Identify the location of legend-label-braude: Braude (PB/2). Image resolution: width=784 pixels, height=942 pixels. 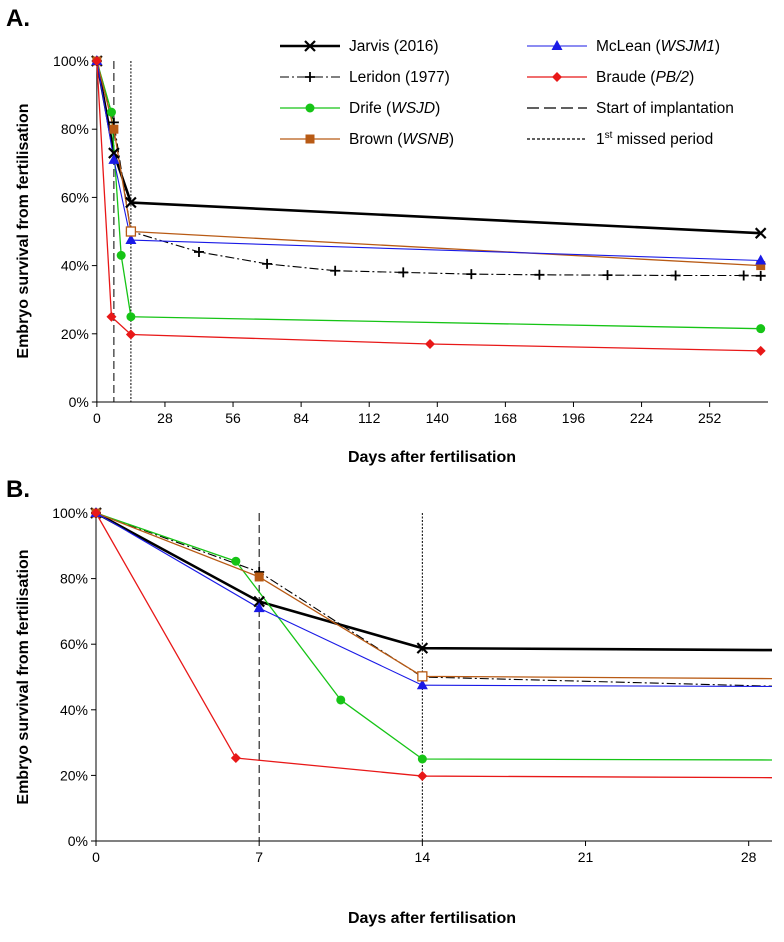
(645, 77).